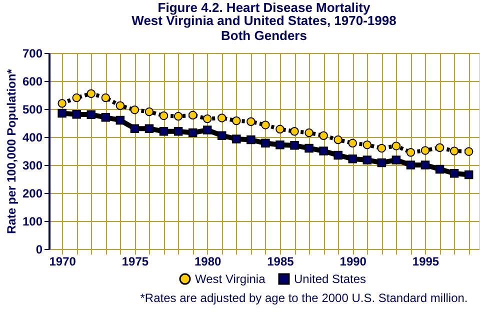  What do you see at coordinates (32, 137) in the screenshot?
I see `y-tick-label: 400` at bounding box center [32, 137].